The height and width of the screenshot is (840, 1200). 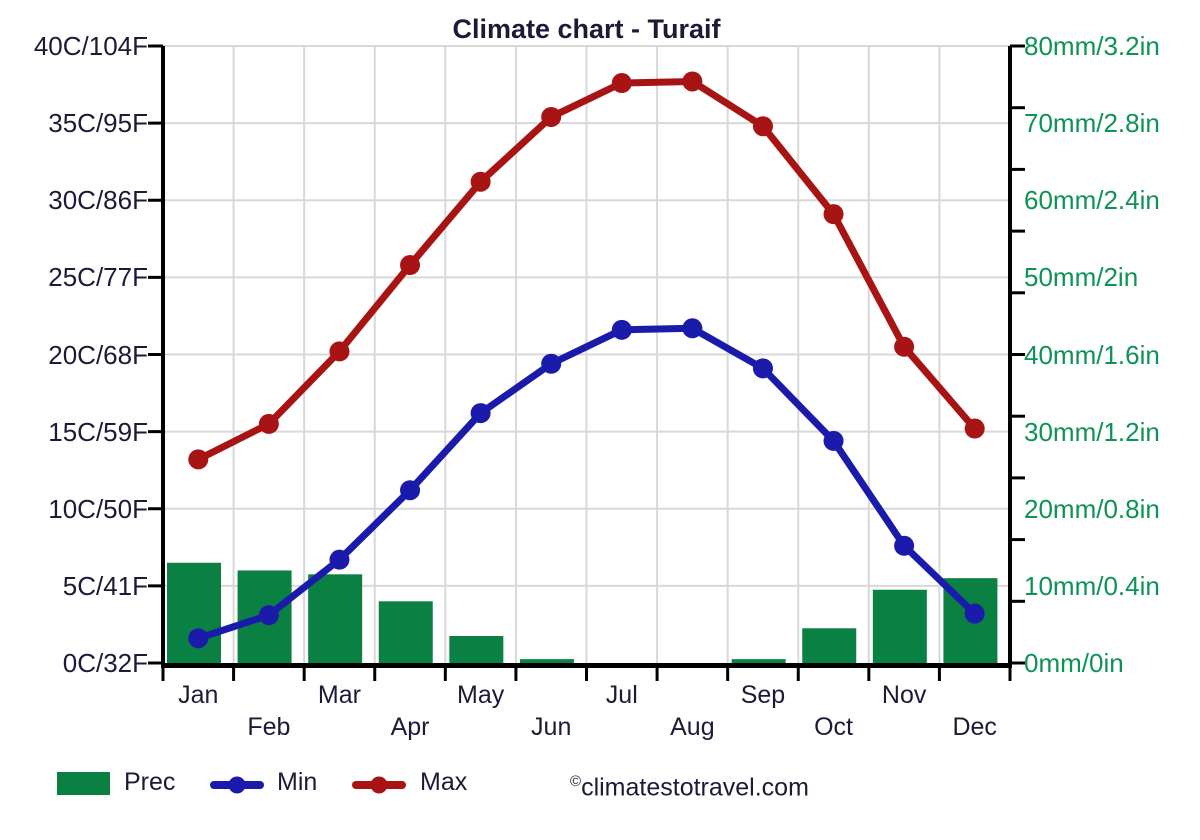 What do you see at coordinates (1092, 585) in the screenshot?
I see `y-axis-right-label: 10mm/0.4in` at bounding box center [1092, 585].